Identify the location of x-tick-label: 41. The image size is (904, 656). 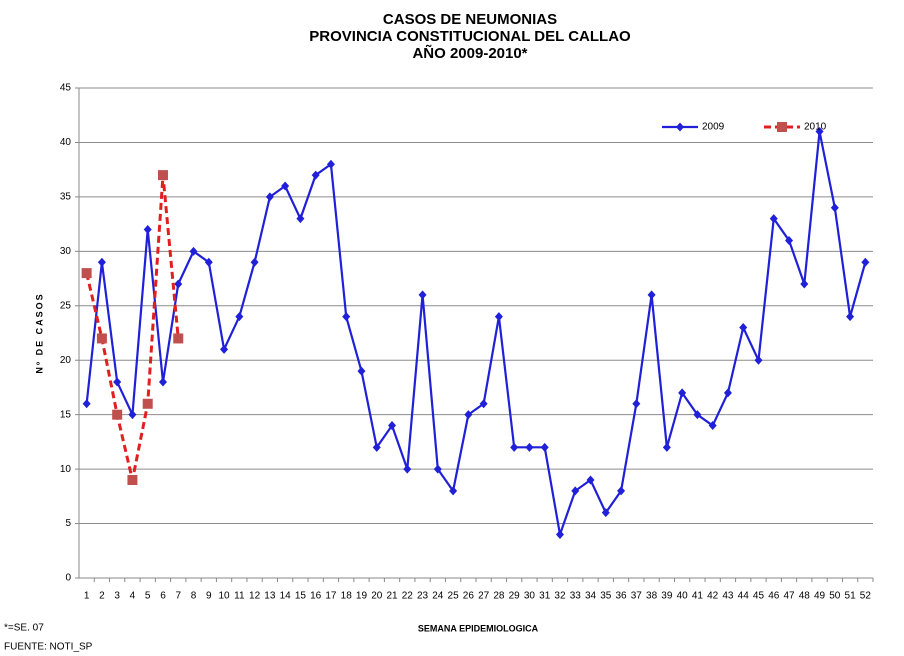
(698, 596).